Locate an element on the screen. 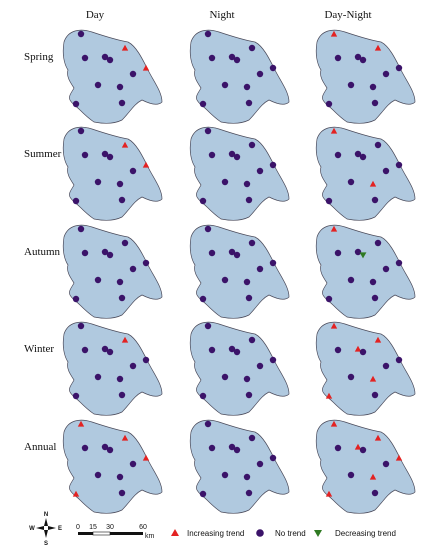 The width and height of the screenshot is (422, 550). map-panel-winter-day-night is located at coordinates (365, 368).